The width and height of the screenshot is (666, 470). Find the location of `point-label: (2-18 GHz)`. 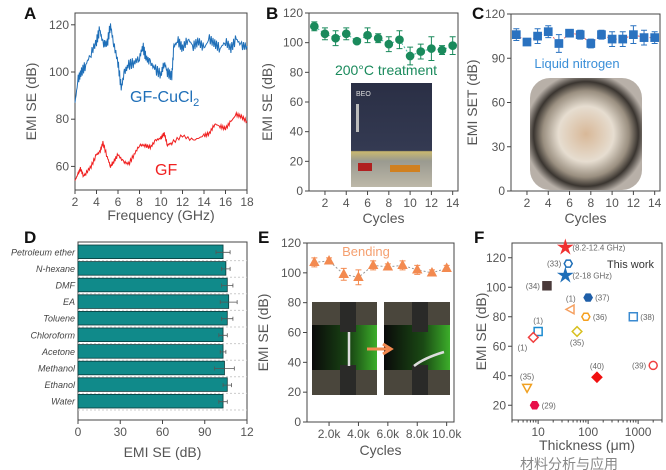

point-label: (2-18 GHz) is located at coordinates (592, 275).